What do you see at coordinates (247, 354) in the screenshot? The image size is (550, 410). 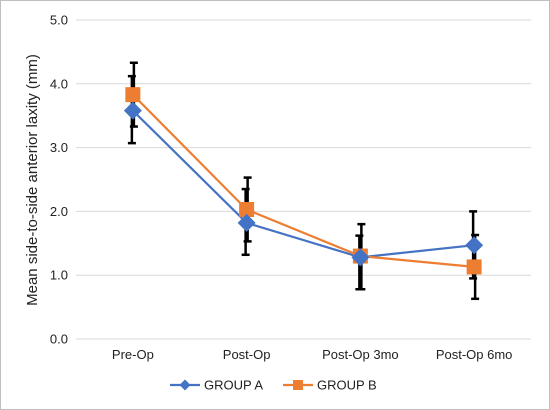 I see `x-tick-label: Post-Op` at bounding box center [247, 354].